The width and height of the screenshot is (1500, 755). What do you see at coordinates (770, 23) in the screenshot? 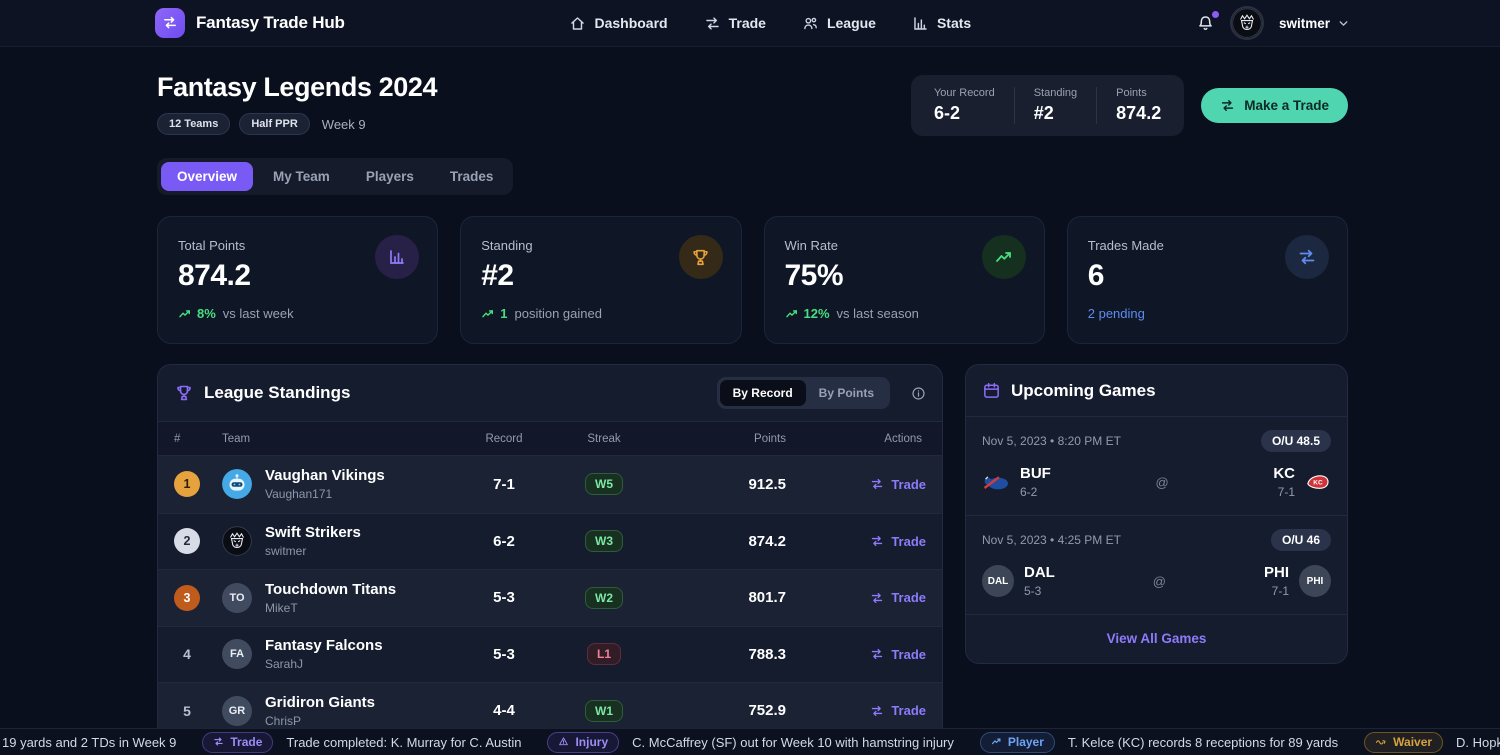
I see `main-nav: Dashboard Trade League Stats` at bounding box center [770, 23].